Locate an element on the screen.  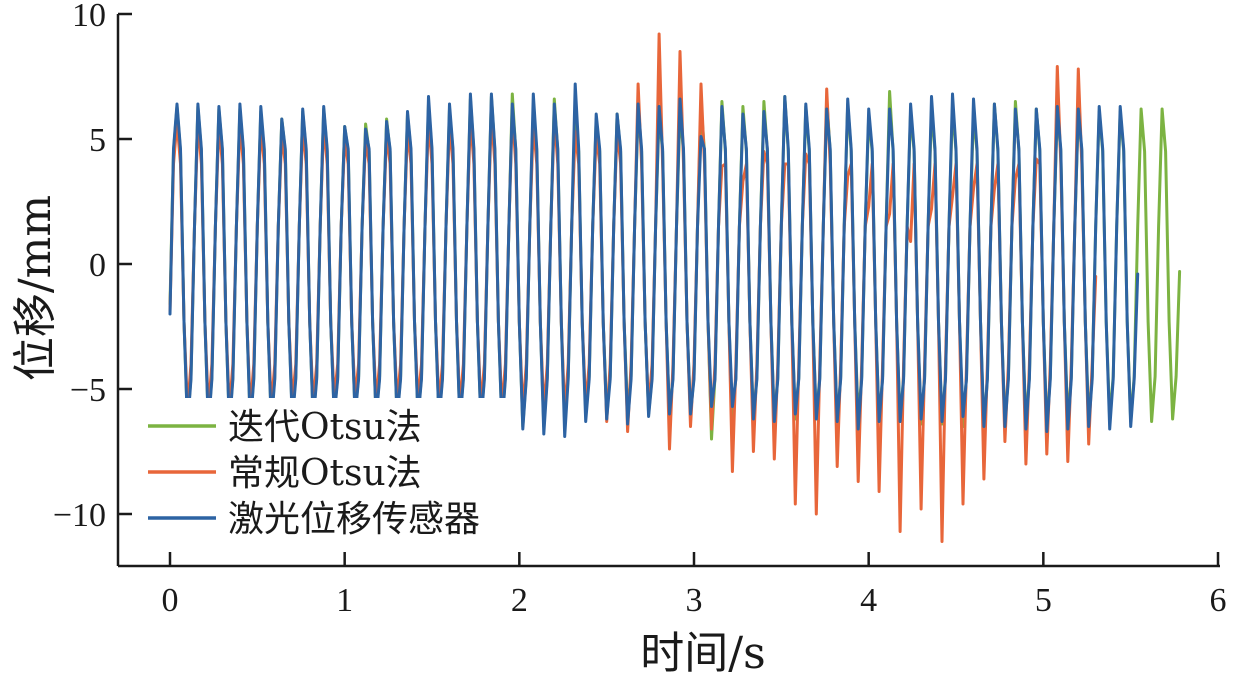
legend-label-1: 常规Otsu法 is located at coordinates (325, 473).